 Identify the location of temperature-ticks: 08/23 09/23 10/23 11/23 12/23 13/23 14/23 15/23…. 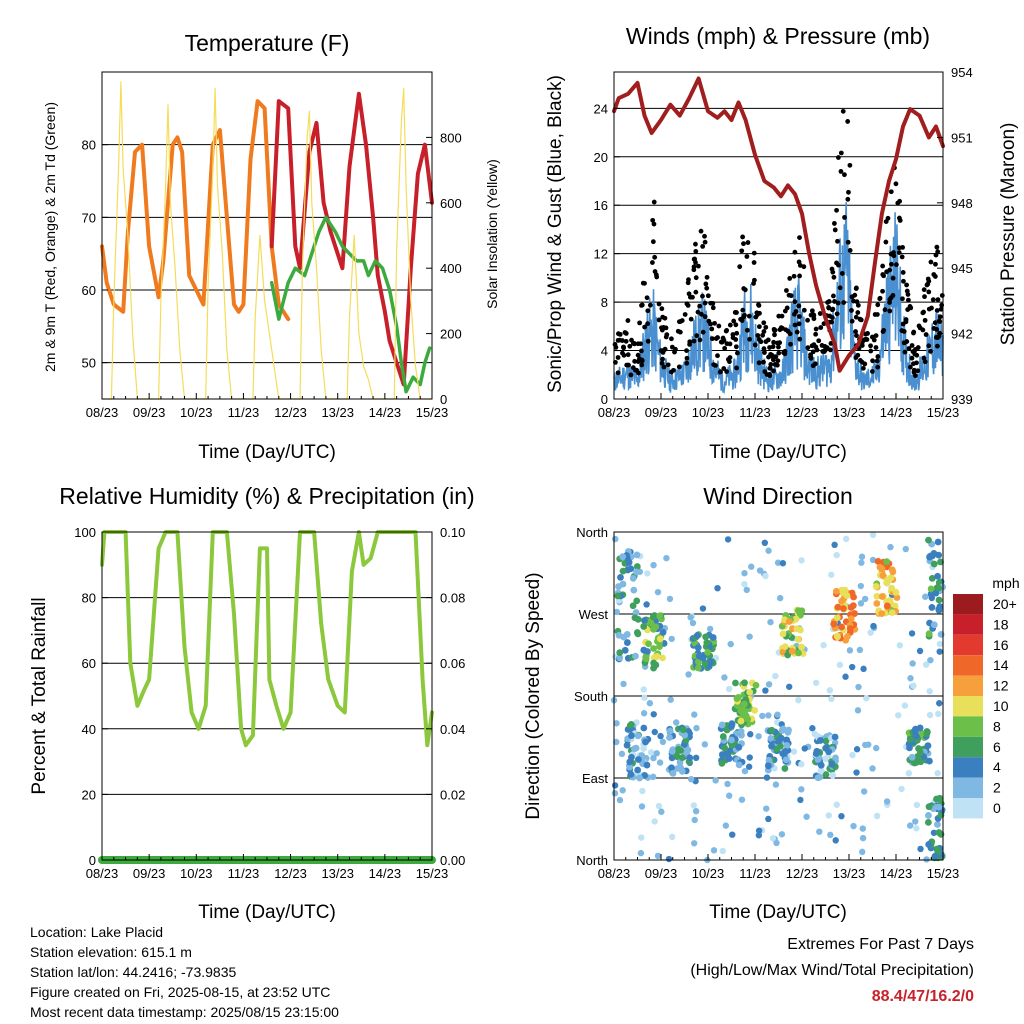
(272, 275).